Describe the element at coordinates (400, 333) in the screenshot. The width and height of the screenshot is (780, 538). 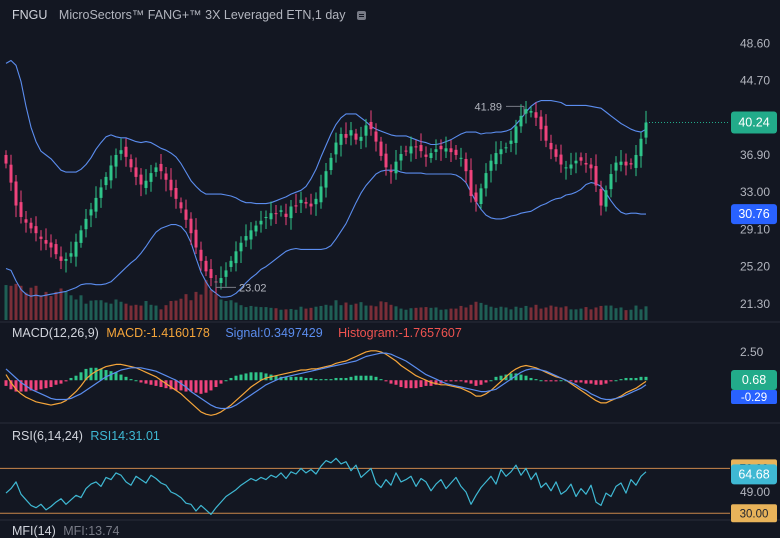
I see `histogram-value: Histogram:-1.7657607` at that location.